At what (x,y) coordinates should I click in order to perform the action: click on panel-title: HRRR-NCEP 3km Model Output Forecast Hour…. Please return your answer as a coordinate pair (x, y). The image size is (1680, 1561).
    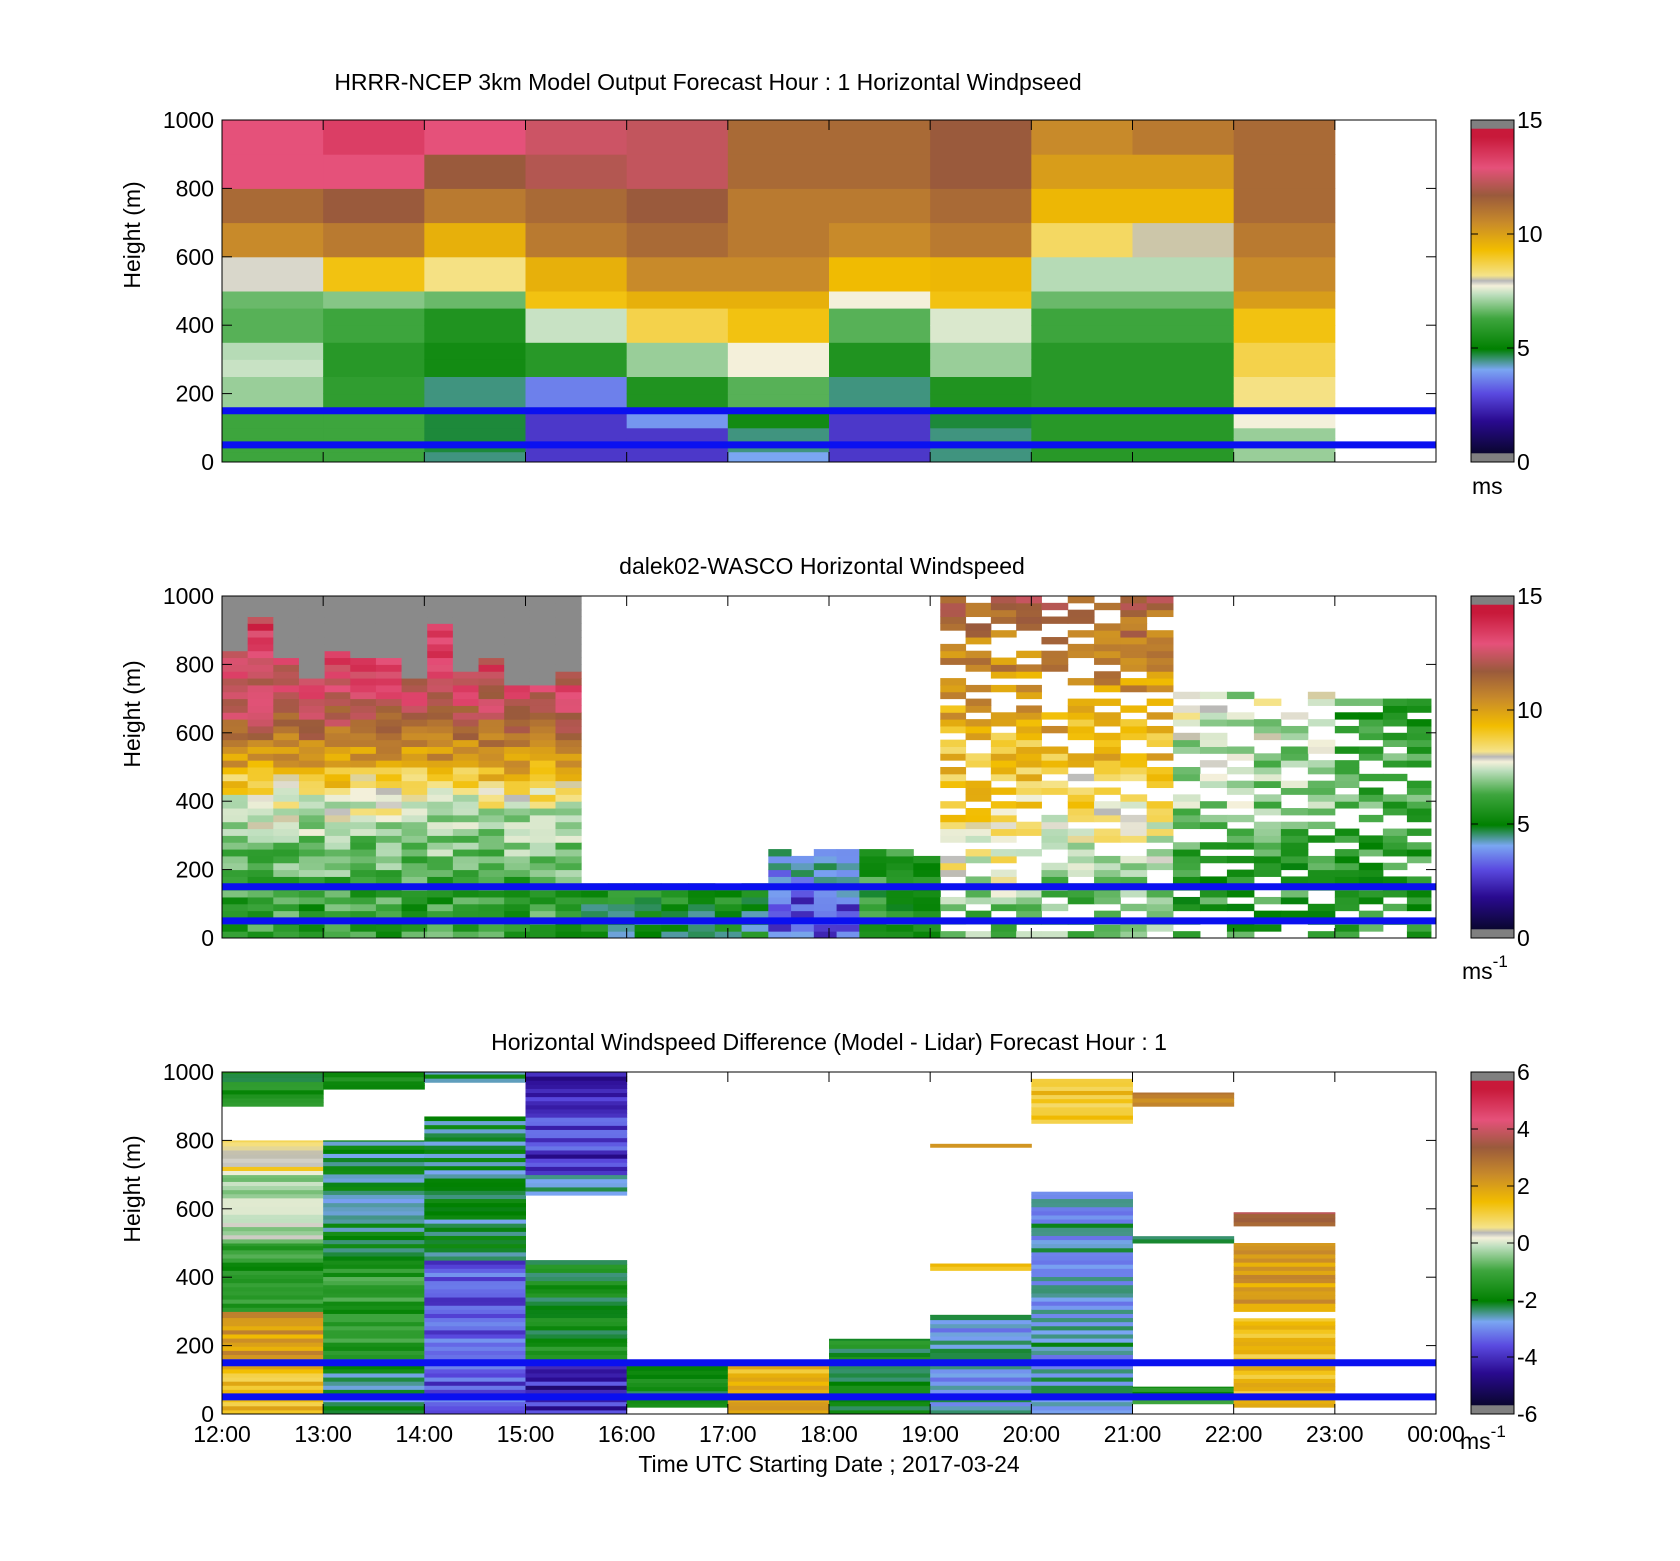
    Looking at the image, I should click on (707, 82).